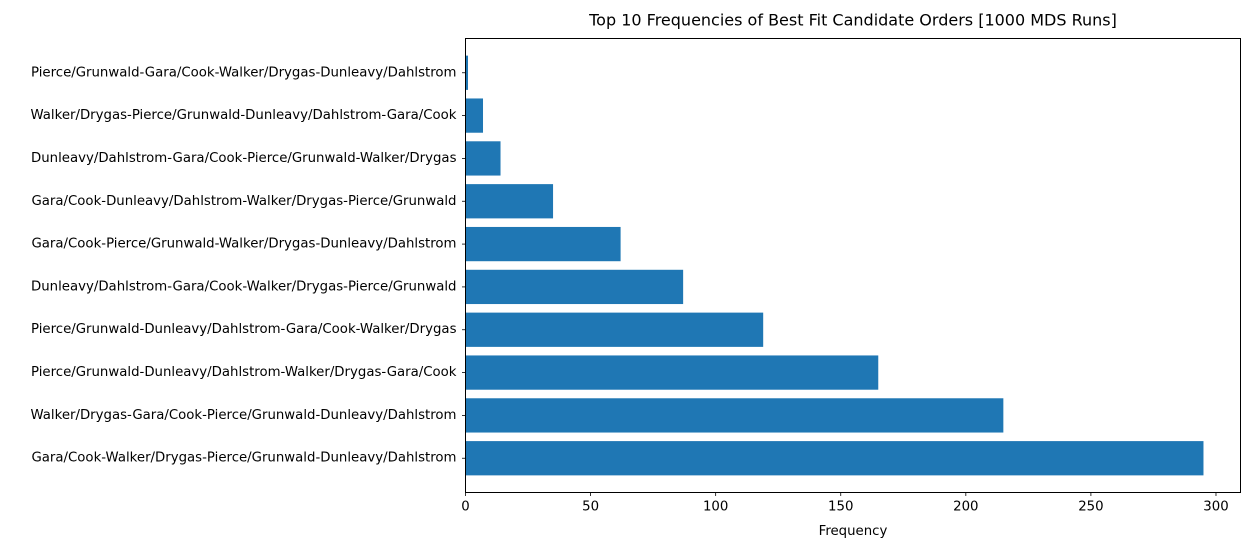 This screenshot has width=1250, height=547. What do you see at coordinates (1215, 507) in the screenshot?
I see `x-tick-label: 300` at bounding box center [1215, 507].